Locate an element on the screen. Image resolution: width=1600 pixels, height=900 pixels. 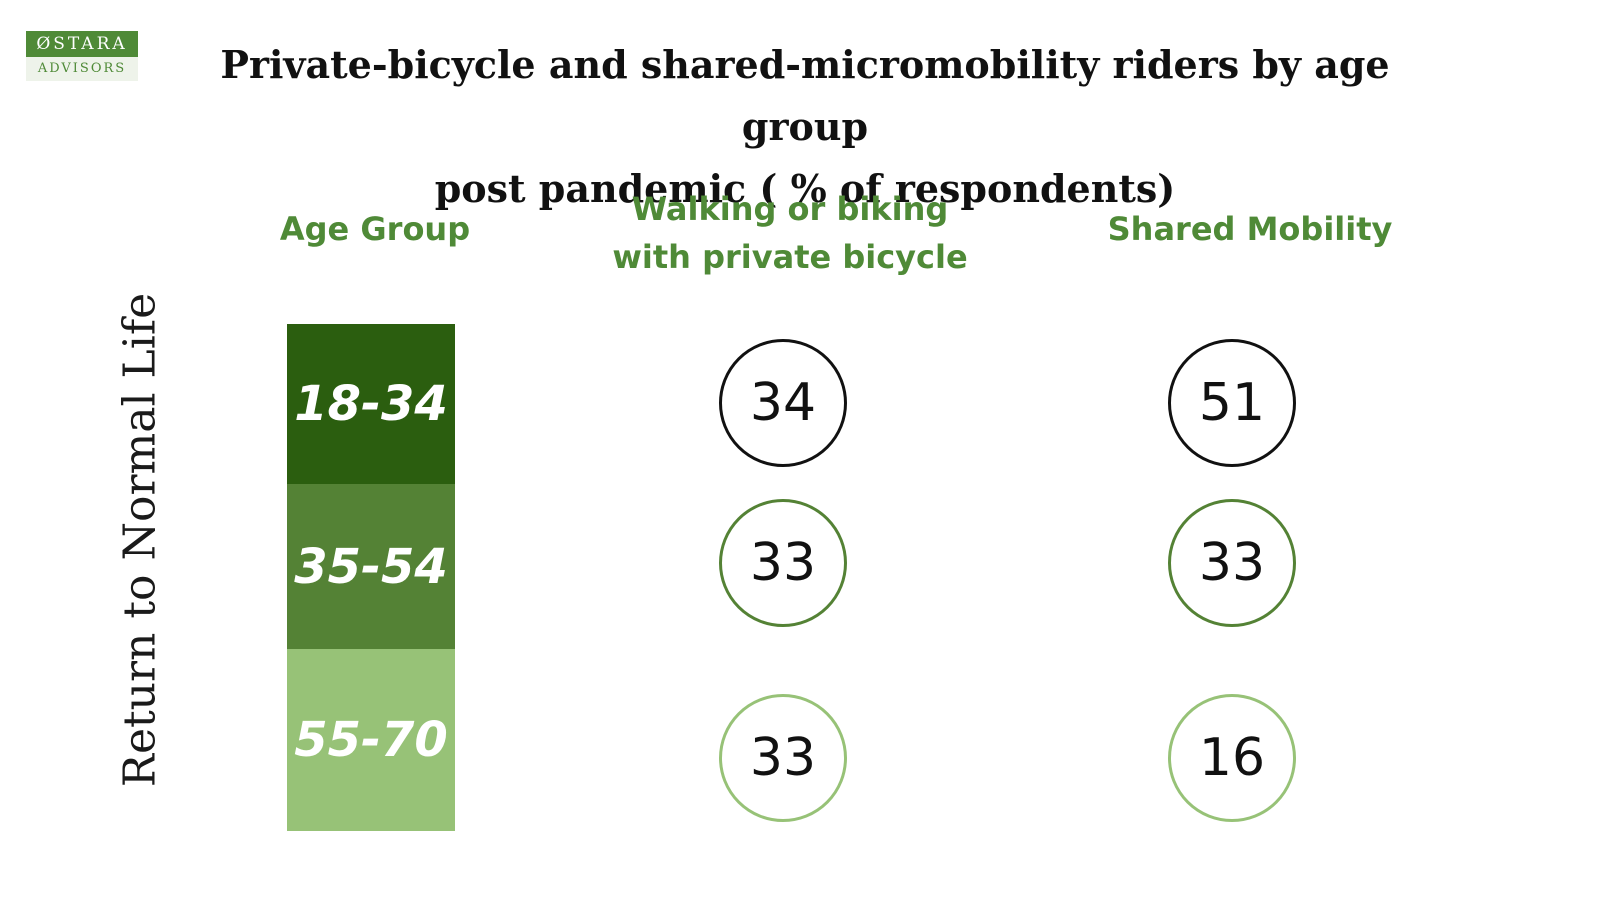
logo-bottom-text: ADVISORS is located at coordinates (82, 69).